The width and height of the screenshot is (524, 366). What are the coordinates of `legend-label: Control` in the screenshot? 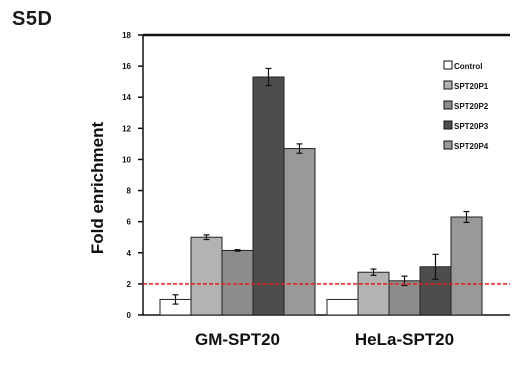 It's located at (468, 66).